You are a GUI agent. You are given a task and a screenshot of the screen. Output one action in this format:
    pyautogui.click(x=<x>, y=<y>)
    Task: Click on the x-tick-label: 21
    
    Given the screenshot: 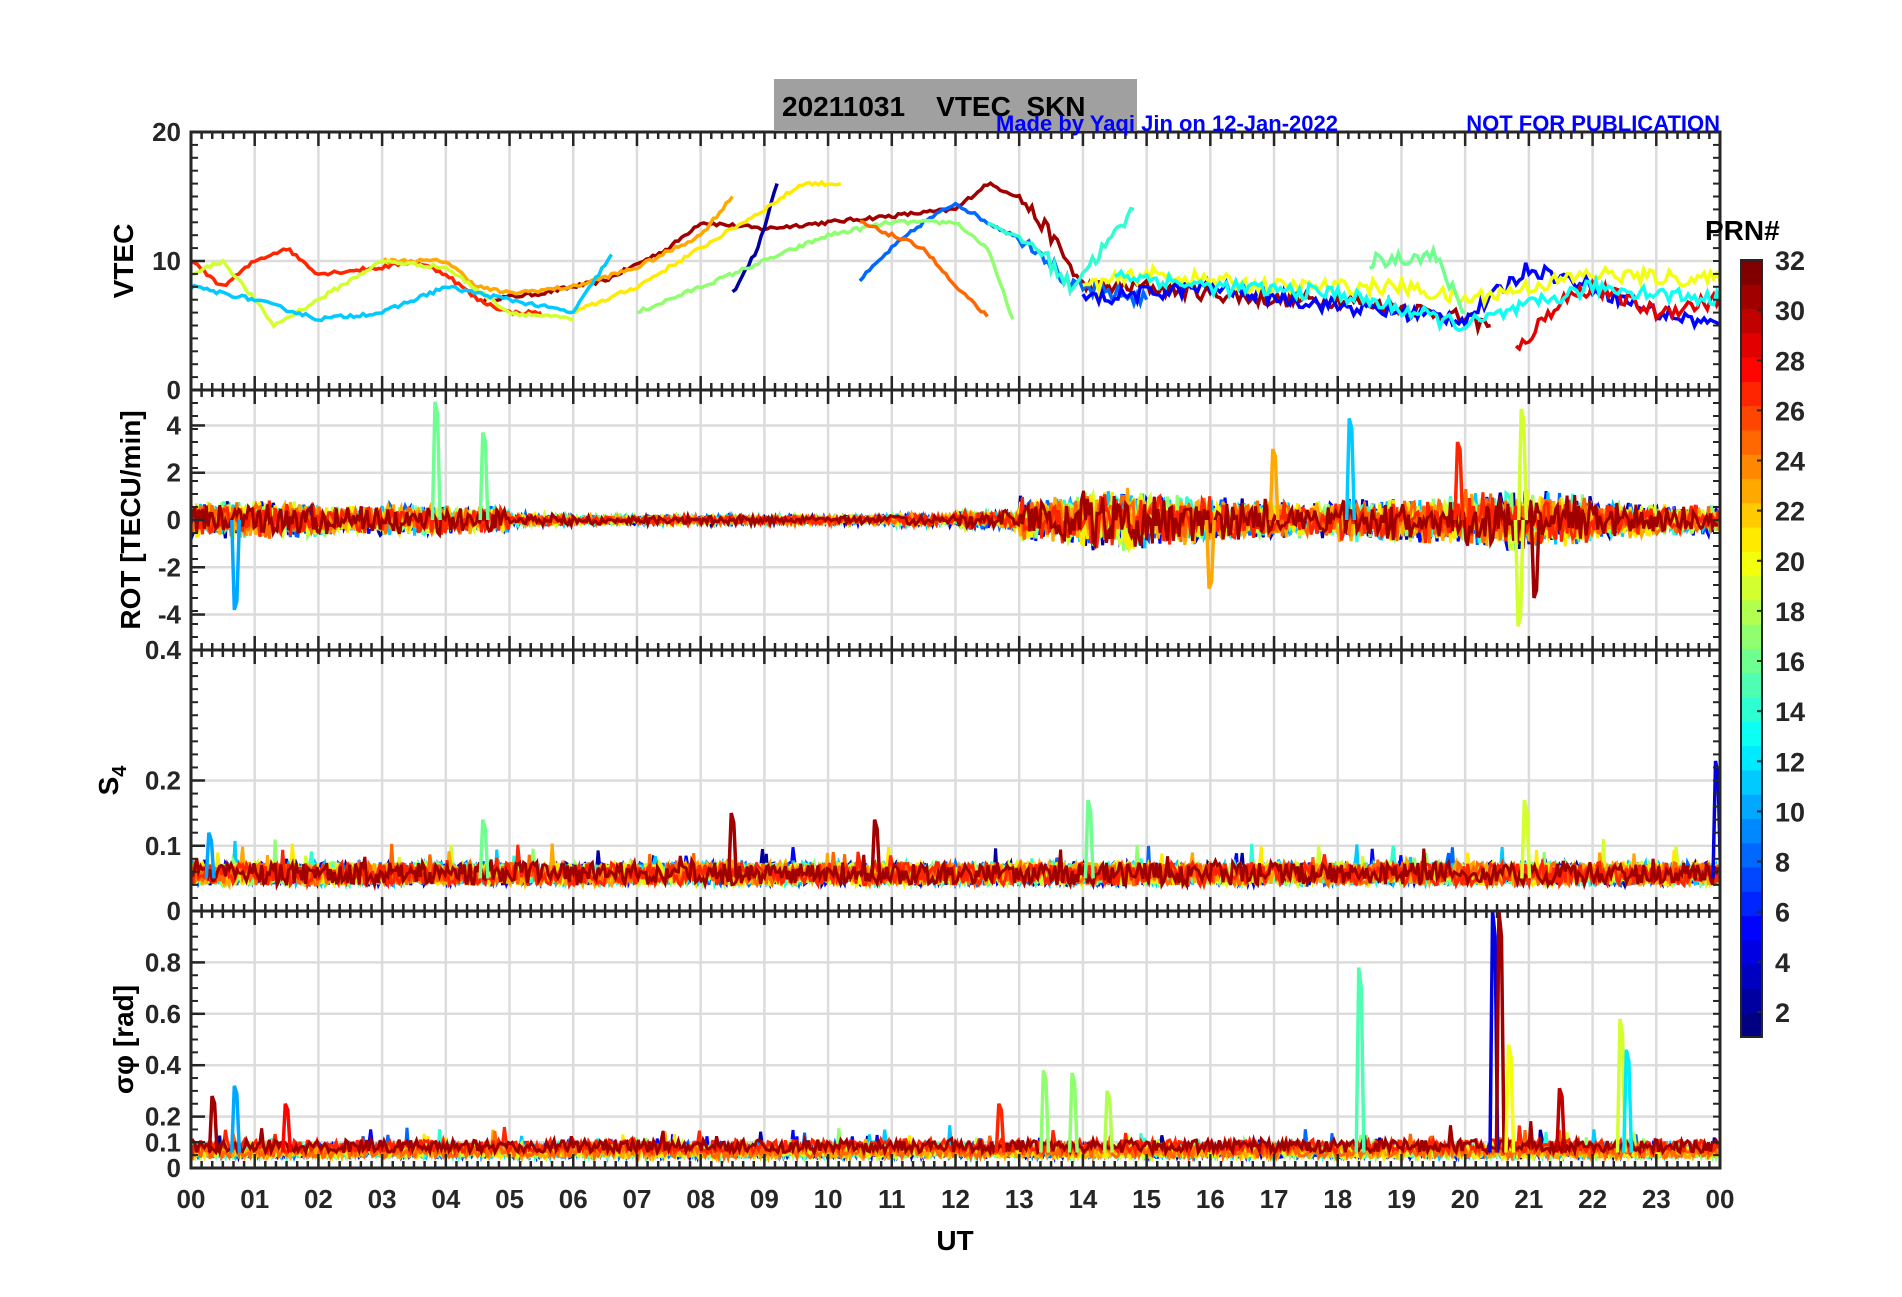 What is the action you would take?
    pyautogui.click(x=1528, y=1199)
    